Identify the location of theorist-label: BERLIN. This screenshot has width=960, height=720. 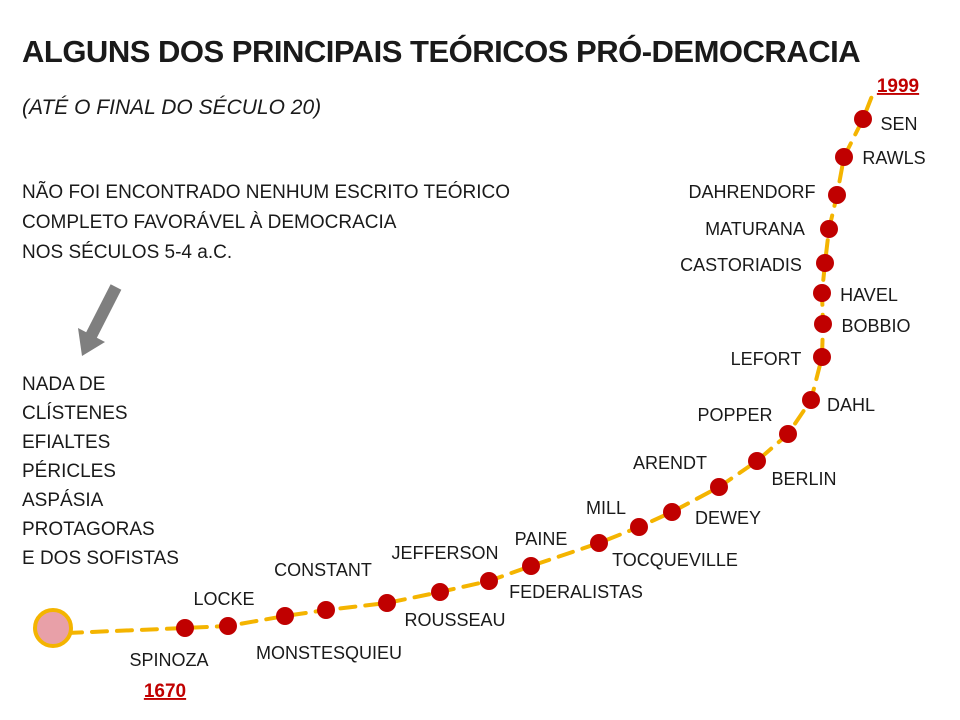
(803, 479).